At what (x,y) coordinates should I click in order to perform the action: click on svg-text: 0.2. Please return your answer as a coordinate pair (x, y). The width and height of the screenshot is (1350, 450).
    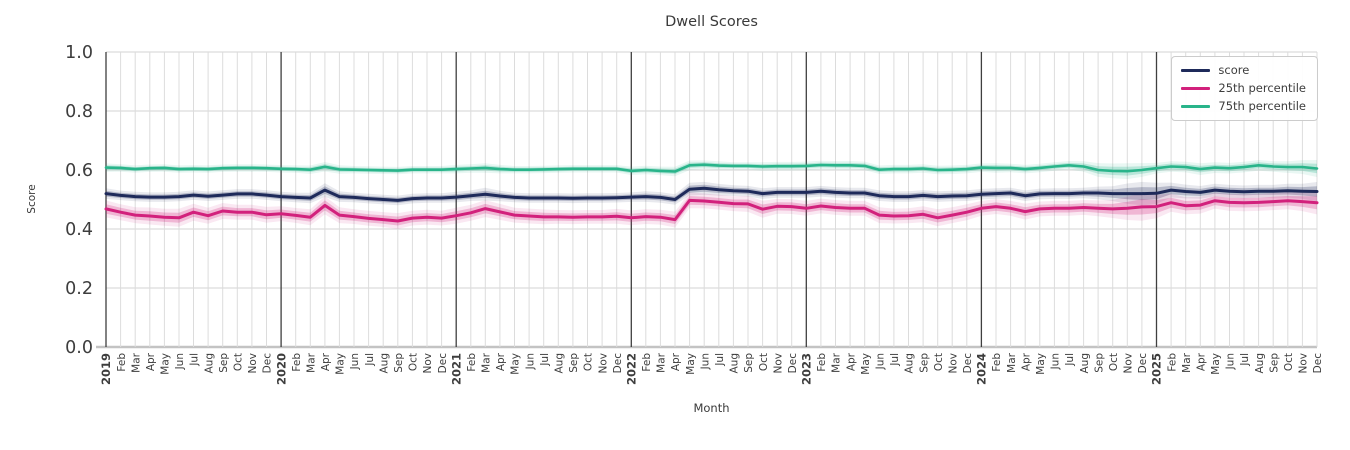
    Looking at the image, I should click on (79, 289).